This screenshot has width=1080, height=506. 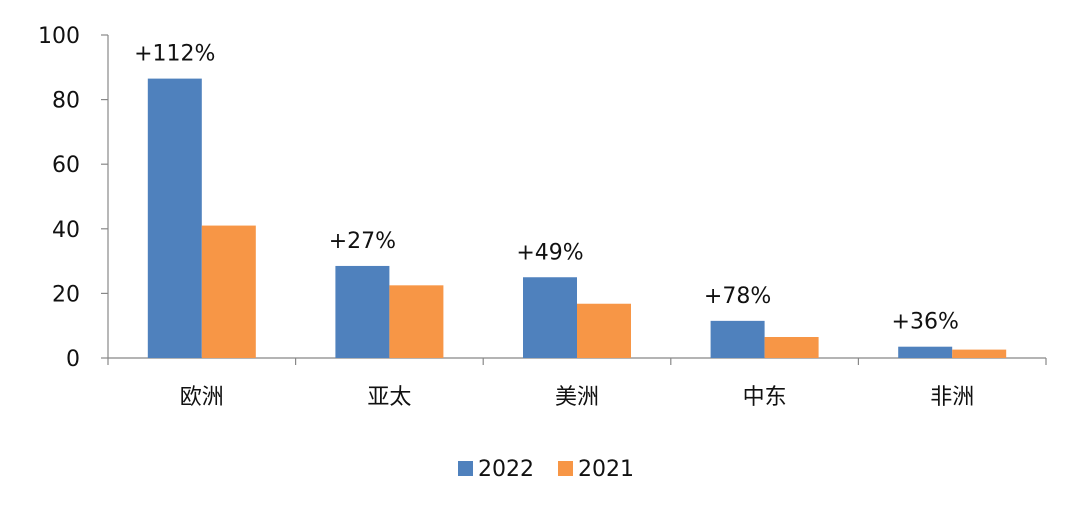 What do you see at coordinates (66, 230) in the screenshot?
I see `y-tick-label: 40` at bounding box center [66, 230].